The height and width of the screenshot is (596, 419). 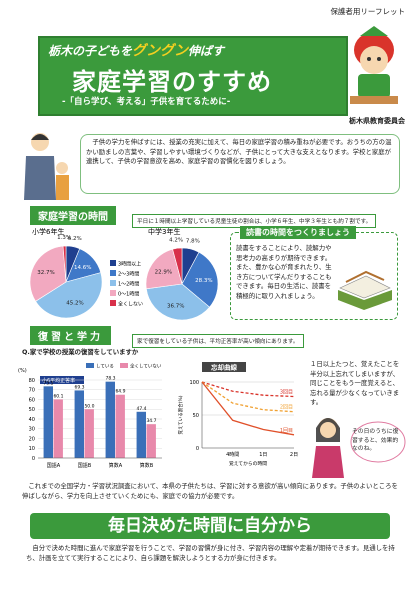 I want to click on section-note: 家で復習をしている子供は、平均正答率が高い傾向にあります。, so click(x=218, y=340).